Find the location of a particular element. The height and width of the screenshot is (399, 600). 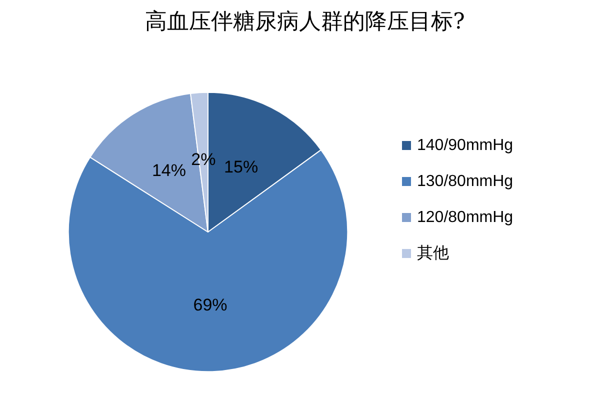

legend-label: 140/90mmHg is located at coordinates (465, 145).